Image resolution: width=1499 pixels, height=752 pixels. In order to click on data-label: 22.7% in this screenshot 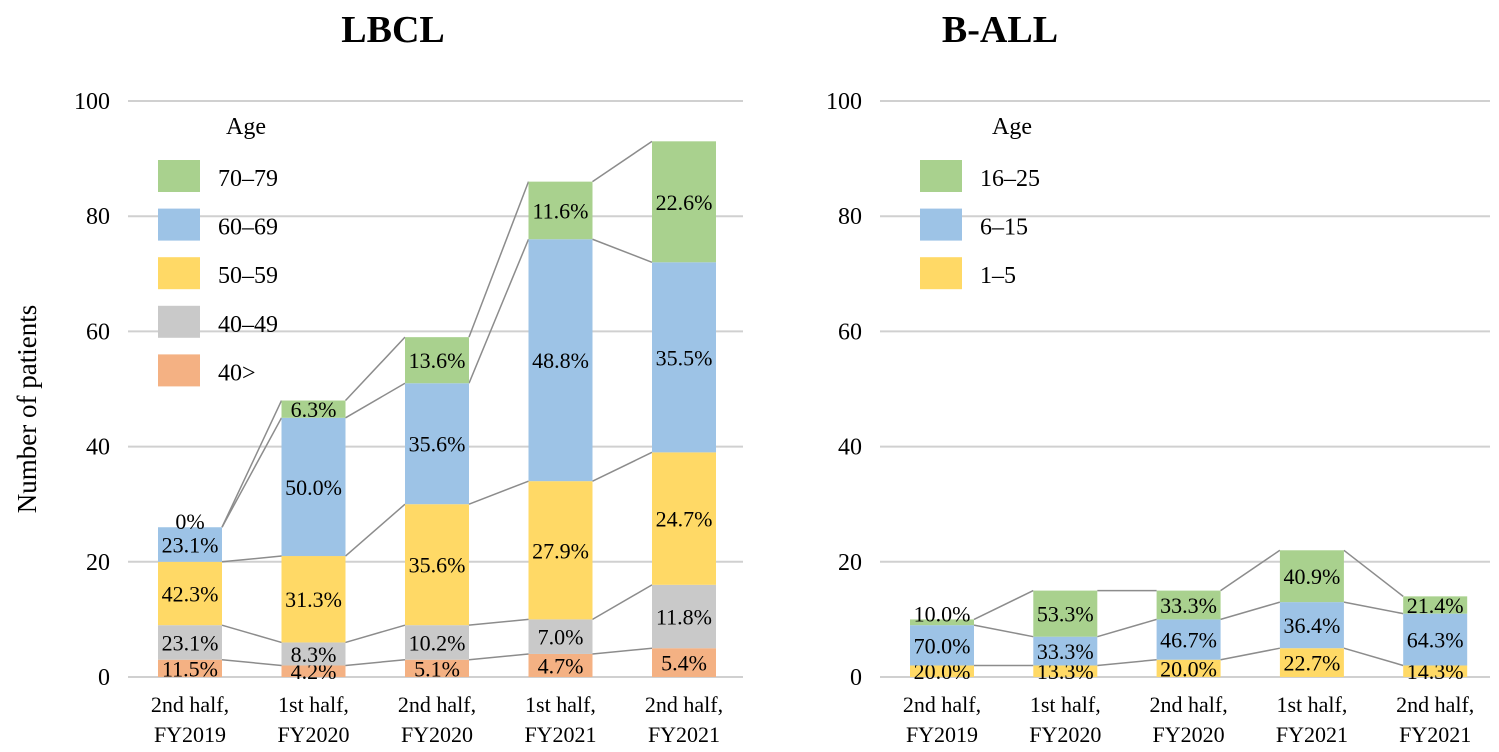, I will do `click(1311, 663)`.